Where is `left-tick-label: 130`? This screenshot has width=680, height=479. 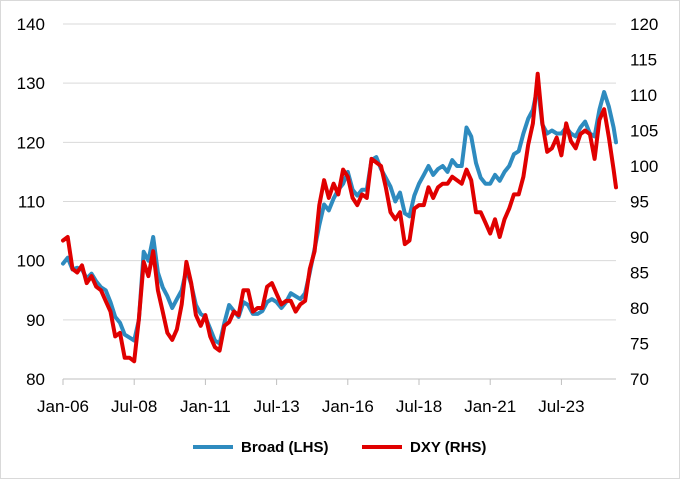
left-tick-label: 130 is located at coordinates (31, 83).